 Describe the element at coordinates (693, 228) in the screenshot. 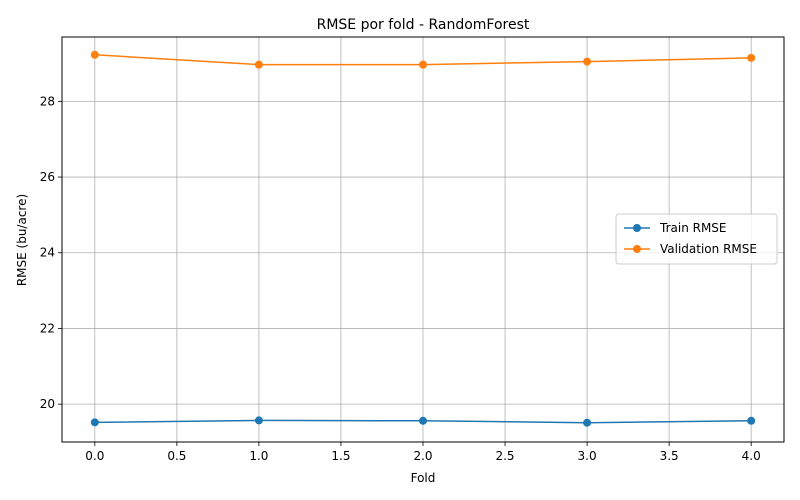

I see `train-rmse-legend-label: Train RMSE` at that location.